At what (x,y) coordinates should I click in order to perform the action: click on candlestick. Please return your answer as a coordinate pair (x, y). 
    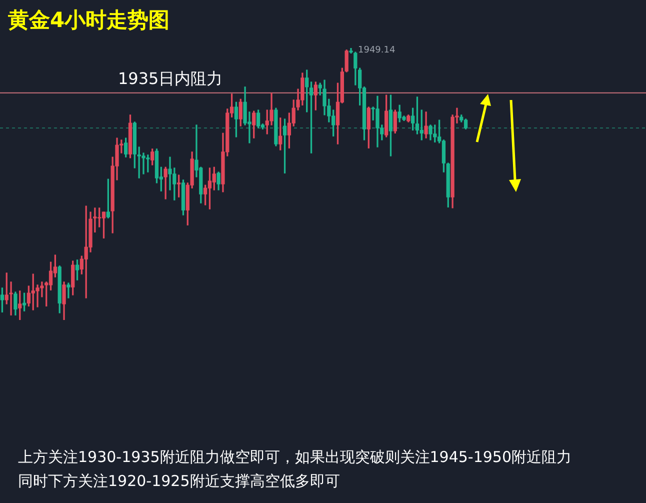
    Looking at the image, I should click on (68, 290).